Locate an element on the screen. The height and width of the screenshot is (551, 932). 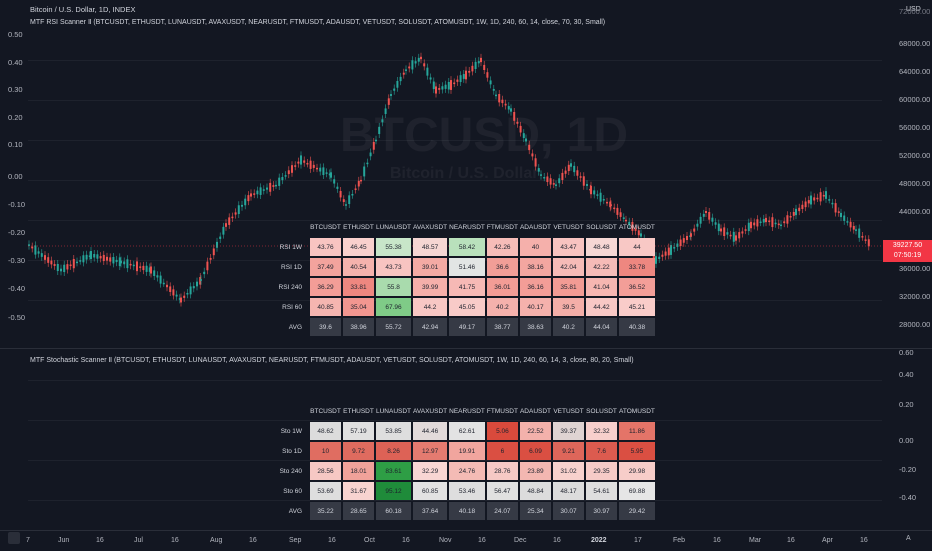
table-cell: 33.81 is located at coordinates (358, 287).